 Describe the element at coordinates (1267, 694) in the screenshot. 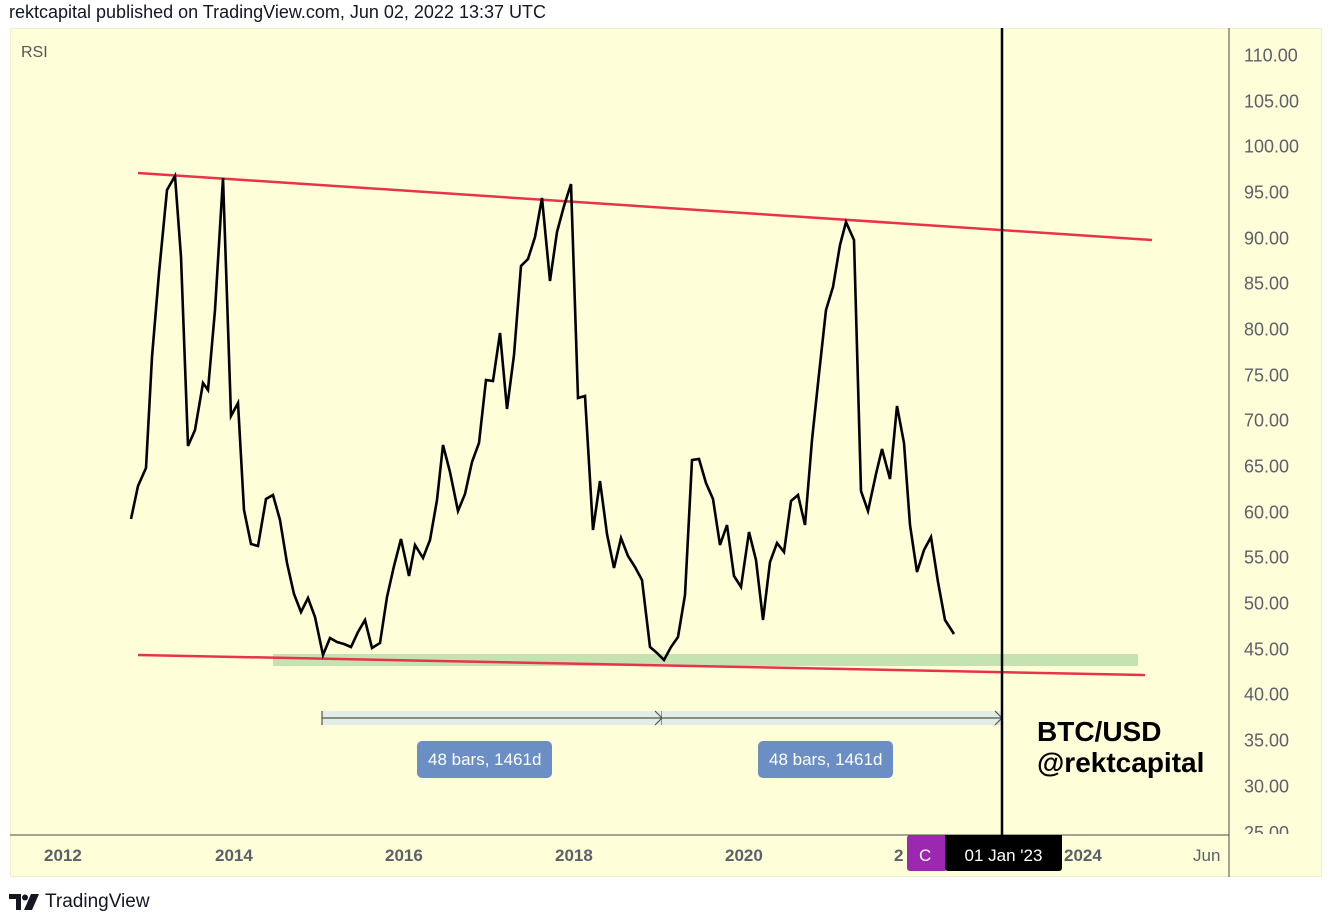

I see `price-label: 40.00` at that location.